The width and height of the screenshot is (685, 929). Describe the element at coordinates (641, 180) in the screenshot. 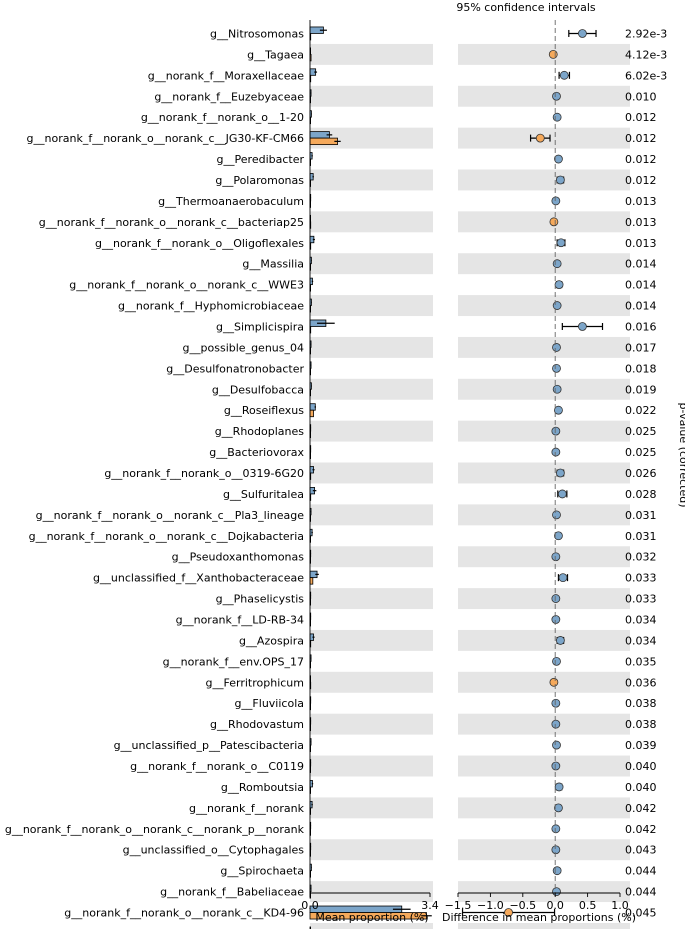

I see `p-value-label: 0.012` at that location.